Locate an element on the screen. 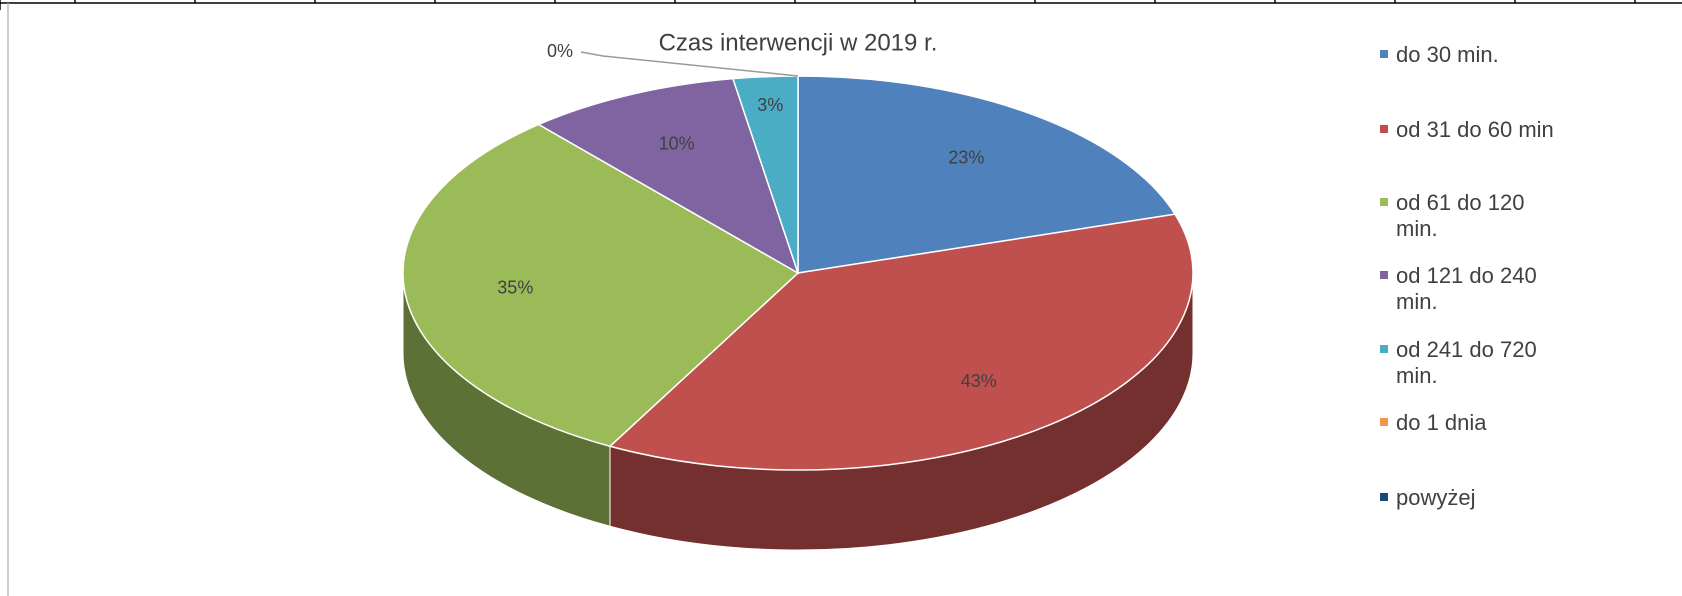 This screenshot has height=596, width=1682. legend-label: od 241 do 720 min. is located at coordinates (1466, 362).